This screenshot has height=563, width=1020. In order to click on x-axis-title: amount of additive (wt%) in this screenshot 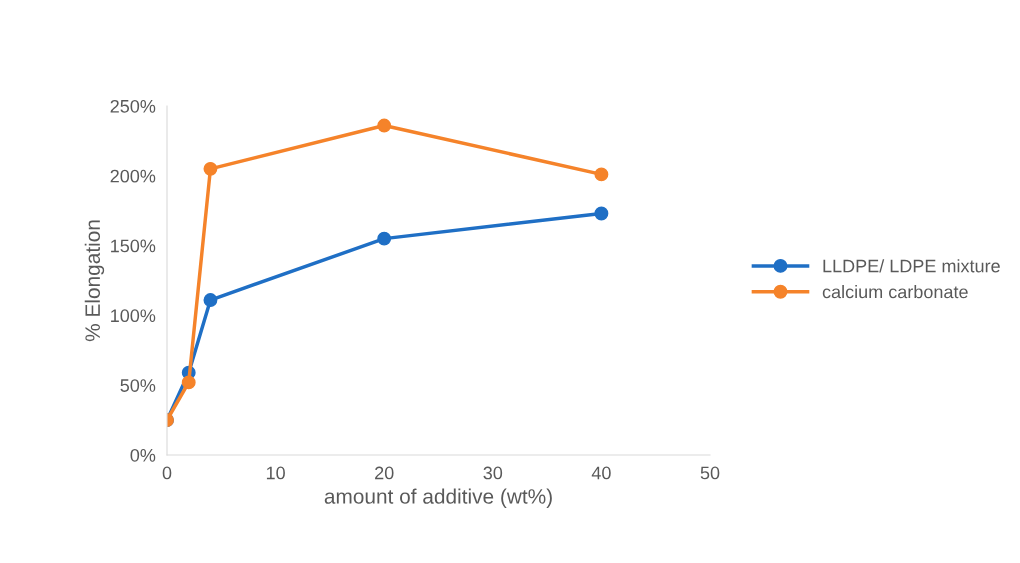, I will do `click(438, 498)`.